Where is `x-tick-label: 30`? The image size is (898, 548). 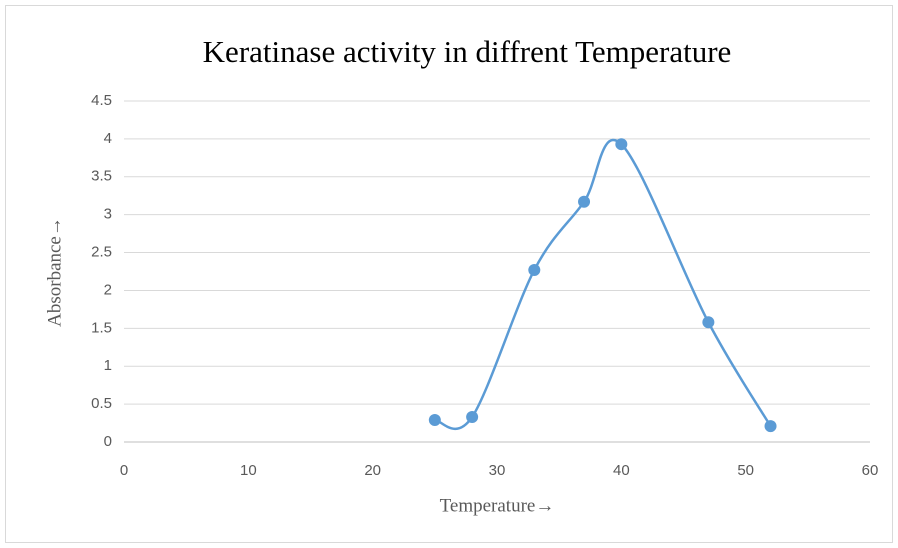
x-tick-label: 30 is located at coordinates (497, 470).